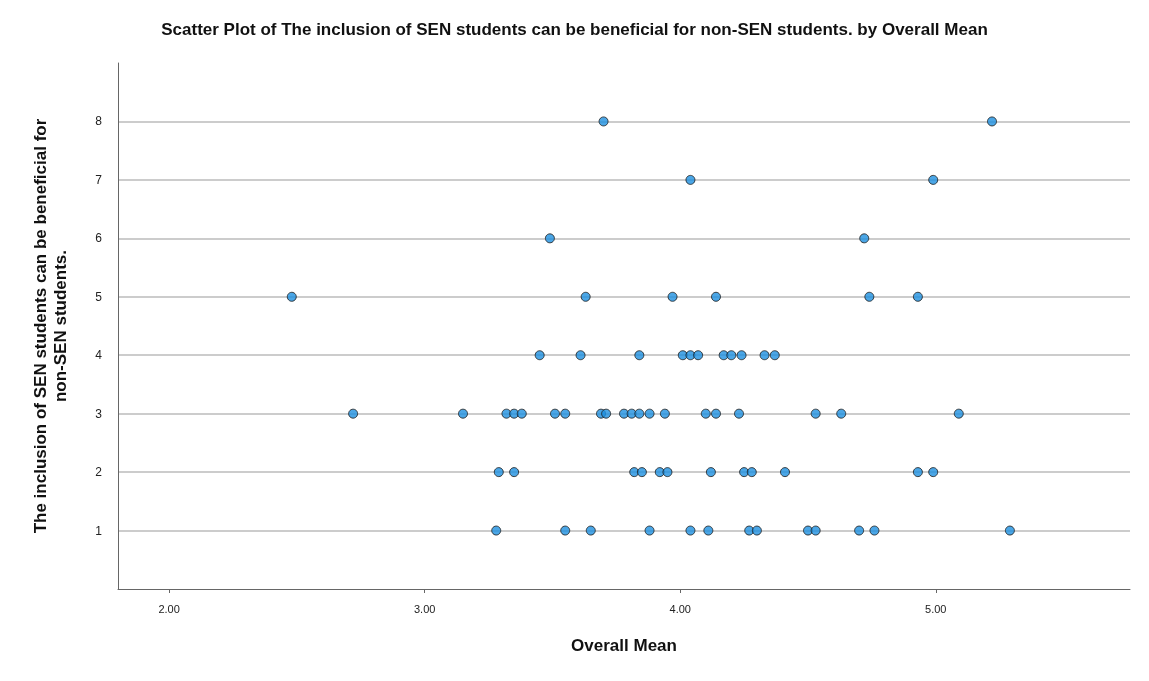 The image size is (1149, 681). Describe the element at coordinates (99, 121) in the screenshot. I see `y-tick-label: 8` at that location.